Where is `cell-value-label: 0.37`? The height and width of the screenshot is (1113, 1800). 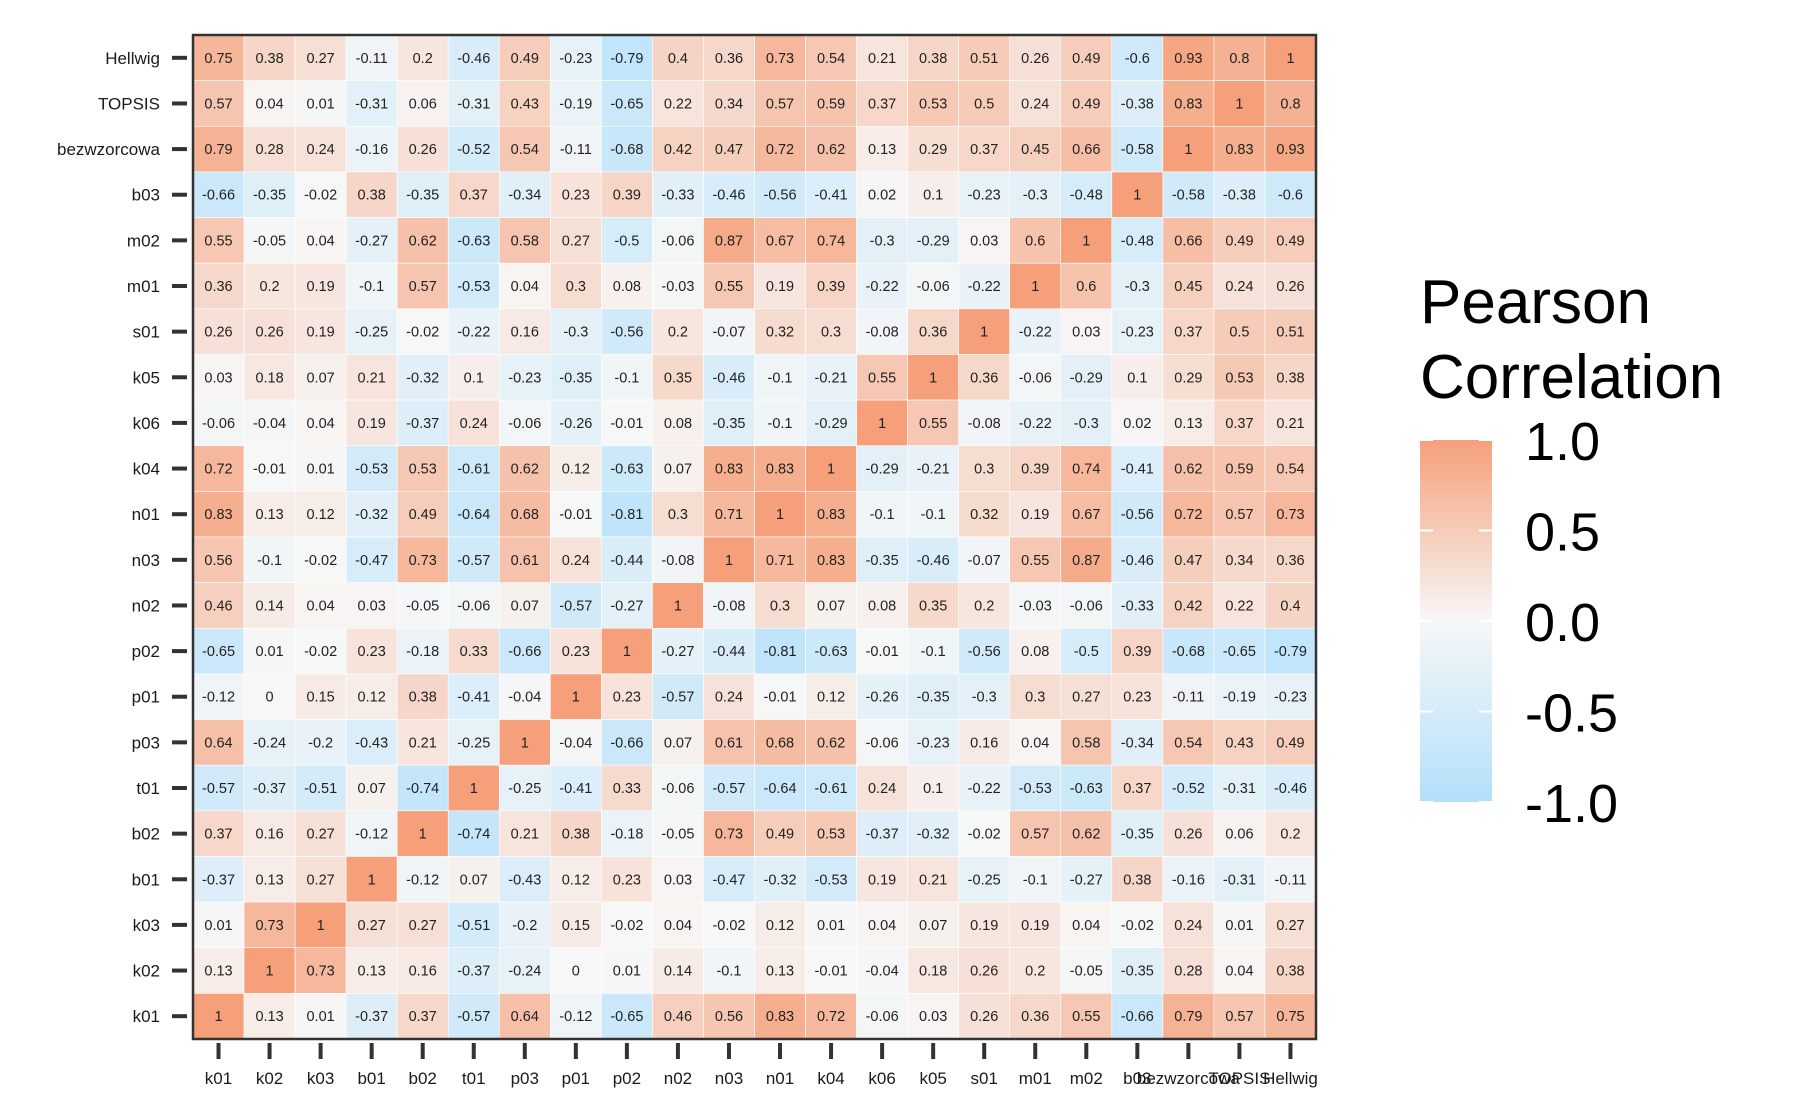
cell-value-label: 0.37 is located at coordinates (423, 1017).